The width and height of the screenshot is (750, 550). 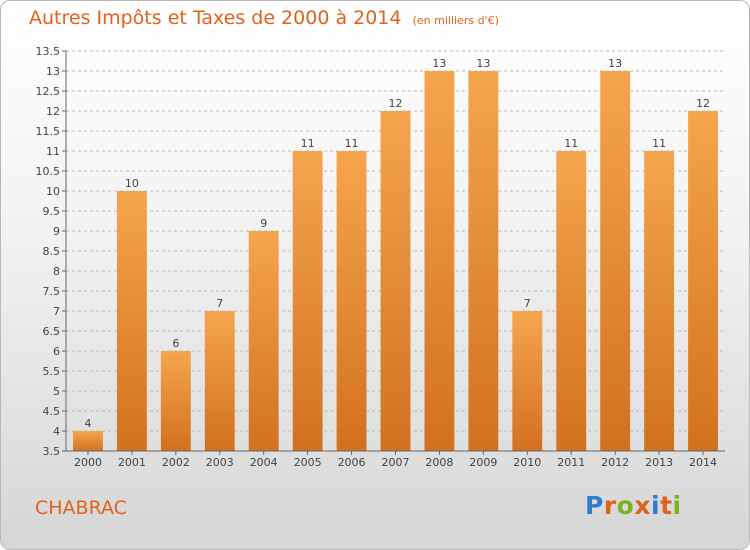 What do you see at coordinates (131, 321) in the screenshot?
I see `bar-2001` at bounding box center [131, 321].